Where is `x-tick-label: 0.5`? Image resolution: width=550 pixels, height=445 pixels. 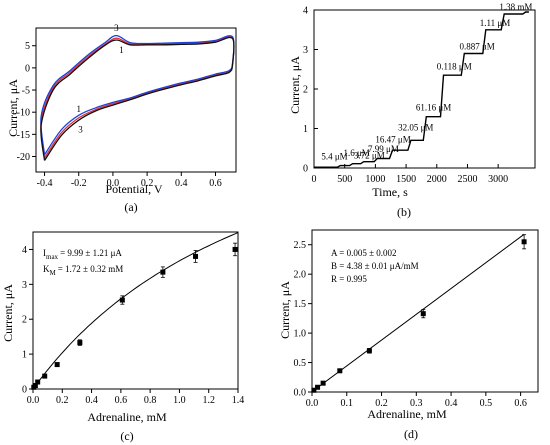 x-tick-label: 0.5 is located at coordinates (486, 403).